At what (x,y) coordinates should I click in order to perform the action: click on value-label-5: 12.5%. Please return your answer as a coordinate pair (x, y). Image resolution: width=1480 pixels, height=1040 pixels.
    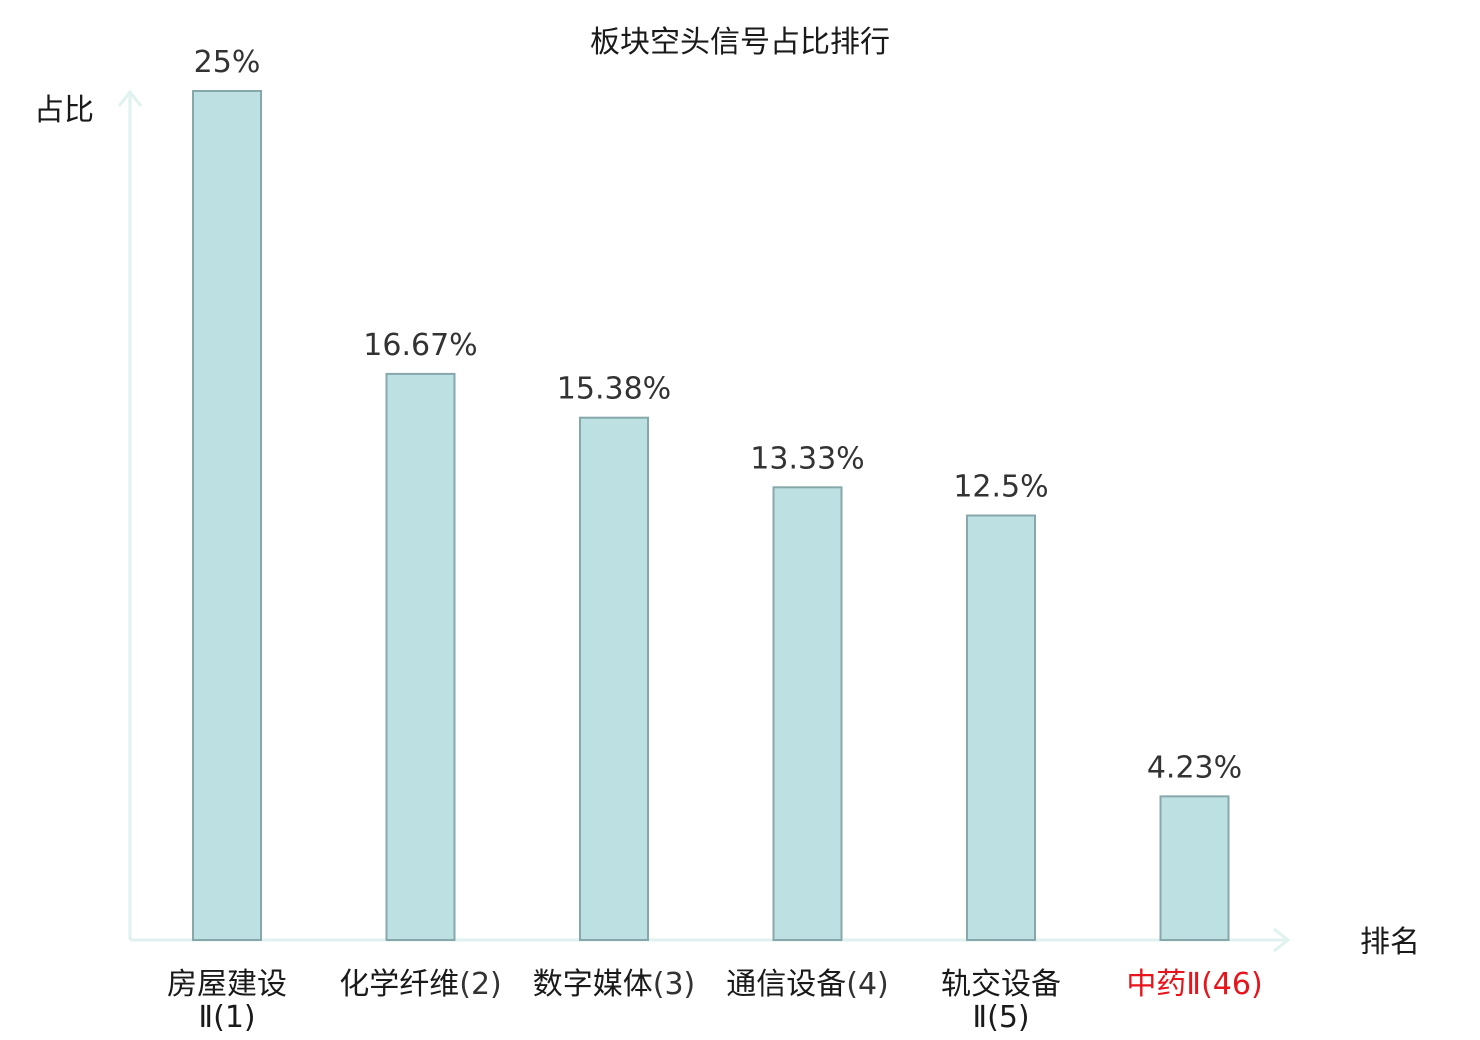
    Looking at the image, I should click on (1000, 487).